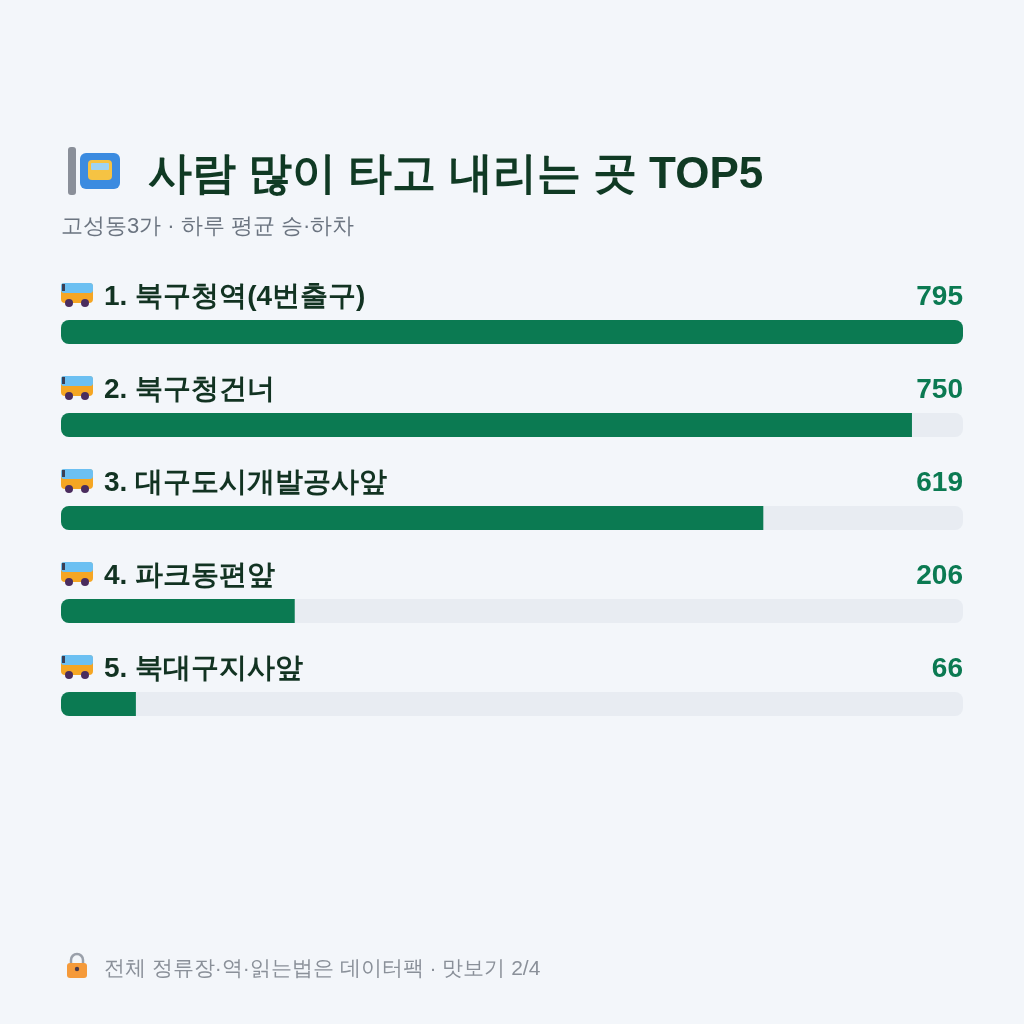 This screenshot has width=1024, height=1024. Describe the element at coordinates (939, 574) in the screenshot. I see `data-label: 206` at that location.